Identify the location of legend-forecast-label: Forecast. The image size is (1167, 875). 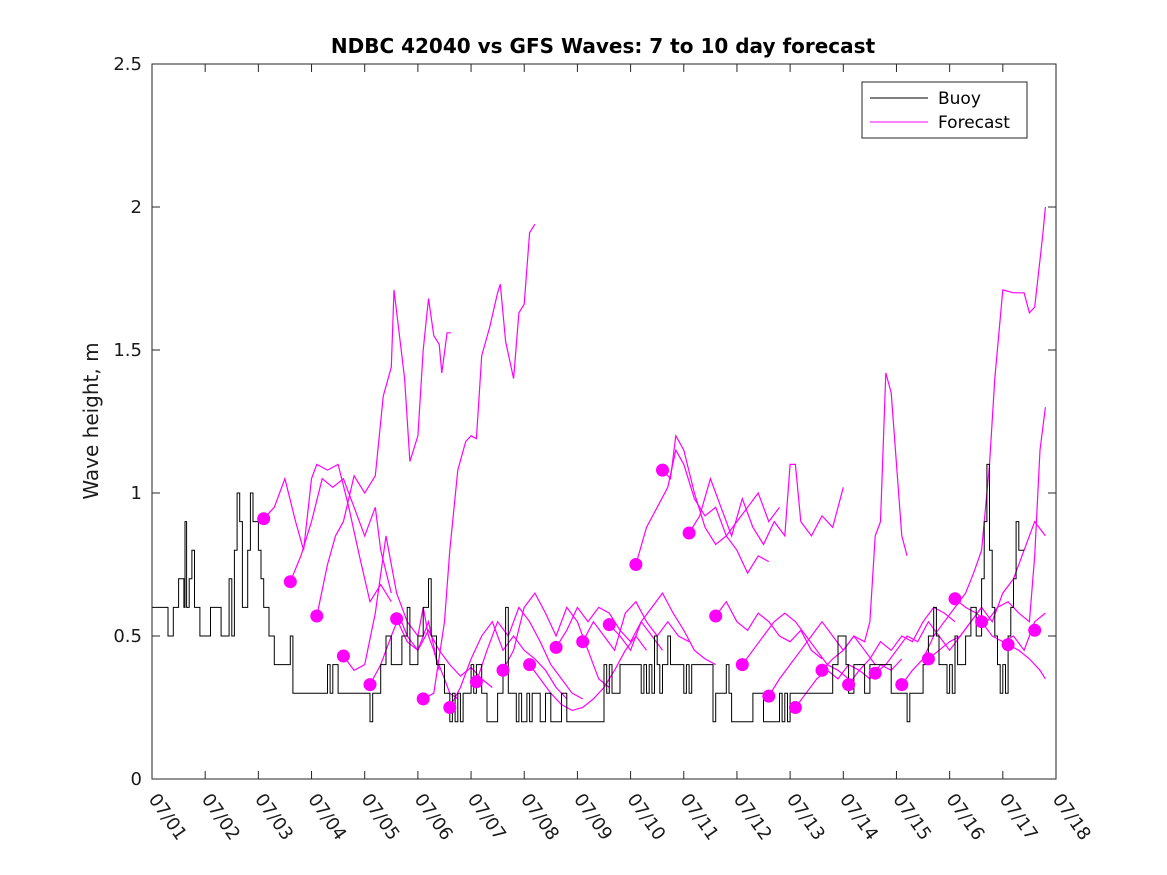
(974, 123).